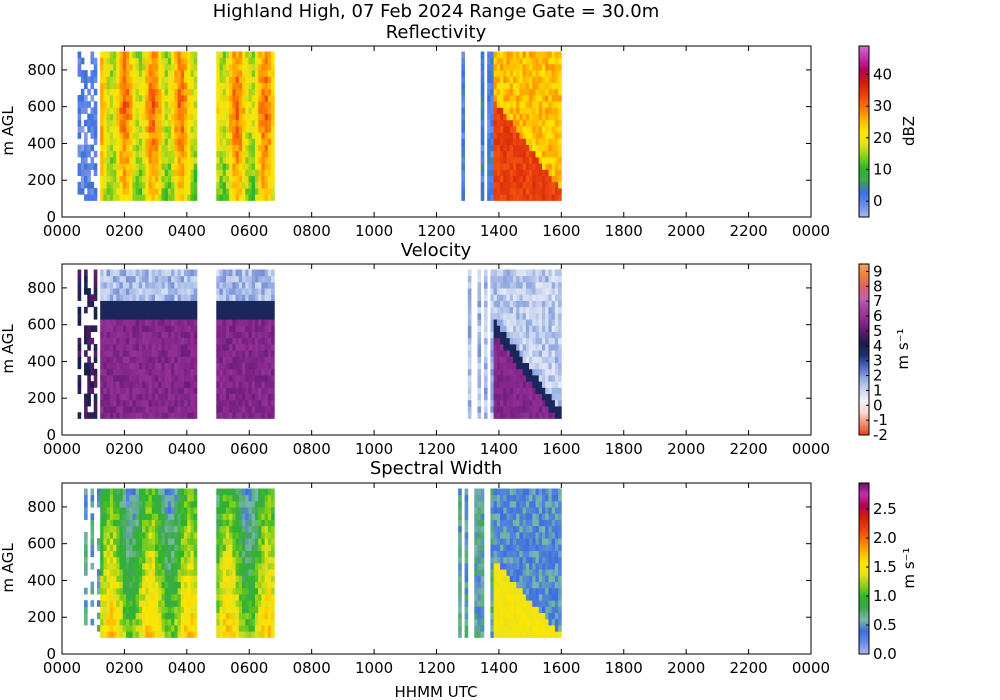  What do you see at coordinates (499, 449) in the screenshot?
I see `velocity-xtick-label: 1400` at bounding box center [499, 449].